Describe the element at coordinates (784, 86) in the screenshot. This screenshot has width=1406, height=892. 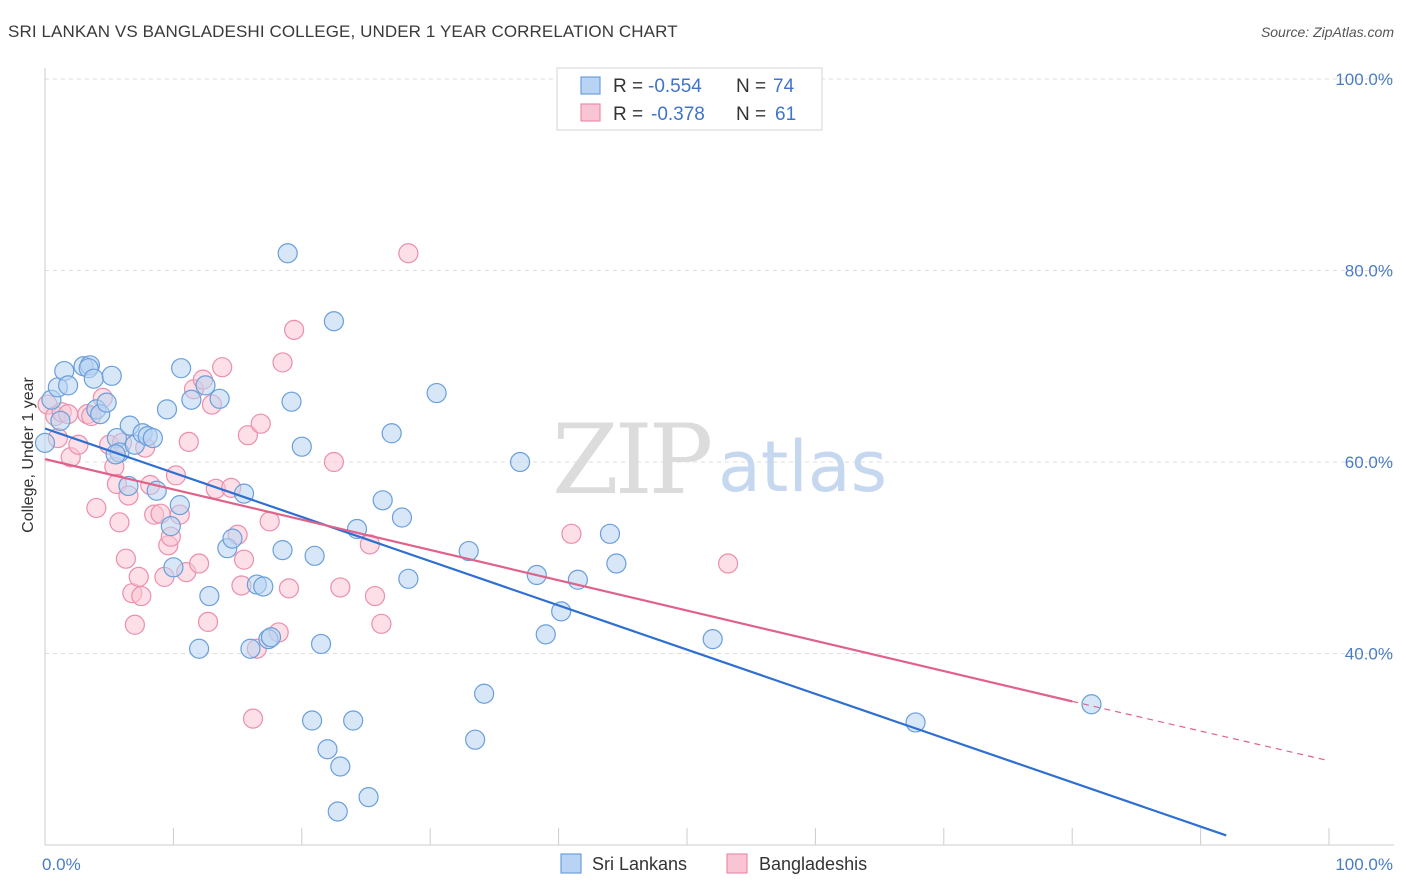
I see `legend-n-value-sri-lankans: 74` at that location.